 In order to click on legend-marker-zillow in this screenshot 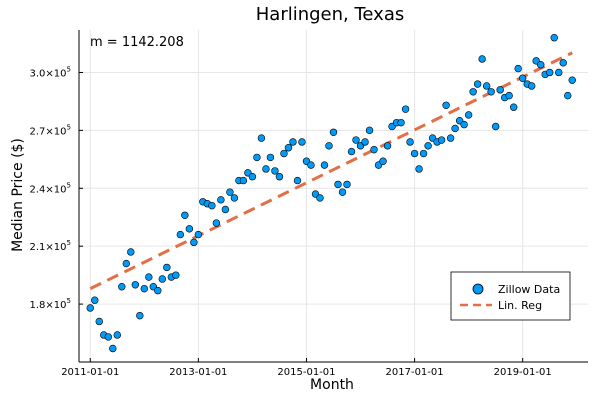, I will do `click(478, 289)`.